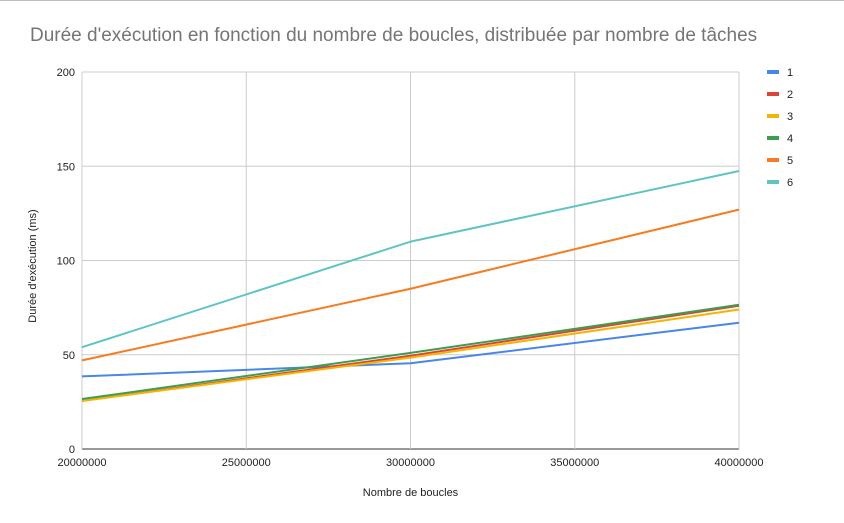 Image resolution: width=844 pixels, height=523 pixels. Describe the element at coordinates (790, 95) in the screenshot. I see `legend-label-2: 2` at that location.